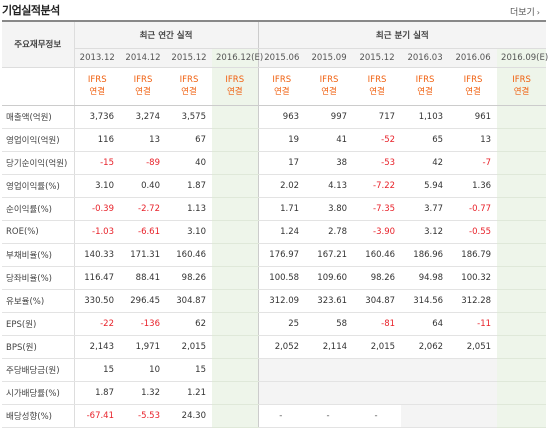  I want to click on table-cell: 1.87, so click(97, 393).